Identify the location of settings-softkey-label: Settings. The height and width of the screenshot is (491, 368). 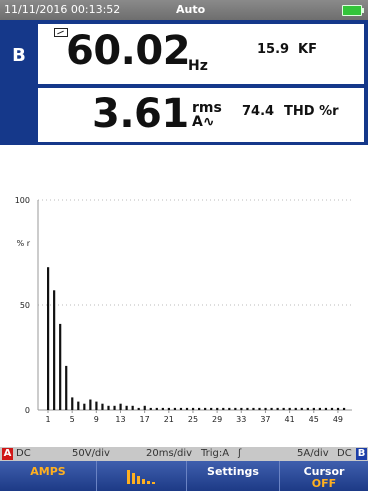
(233, 471).